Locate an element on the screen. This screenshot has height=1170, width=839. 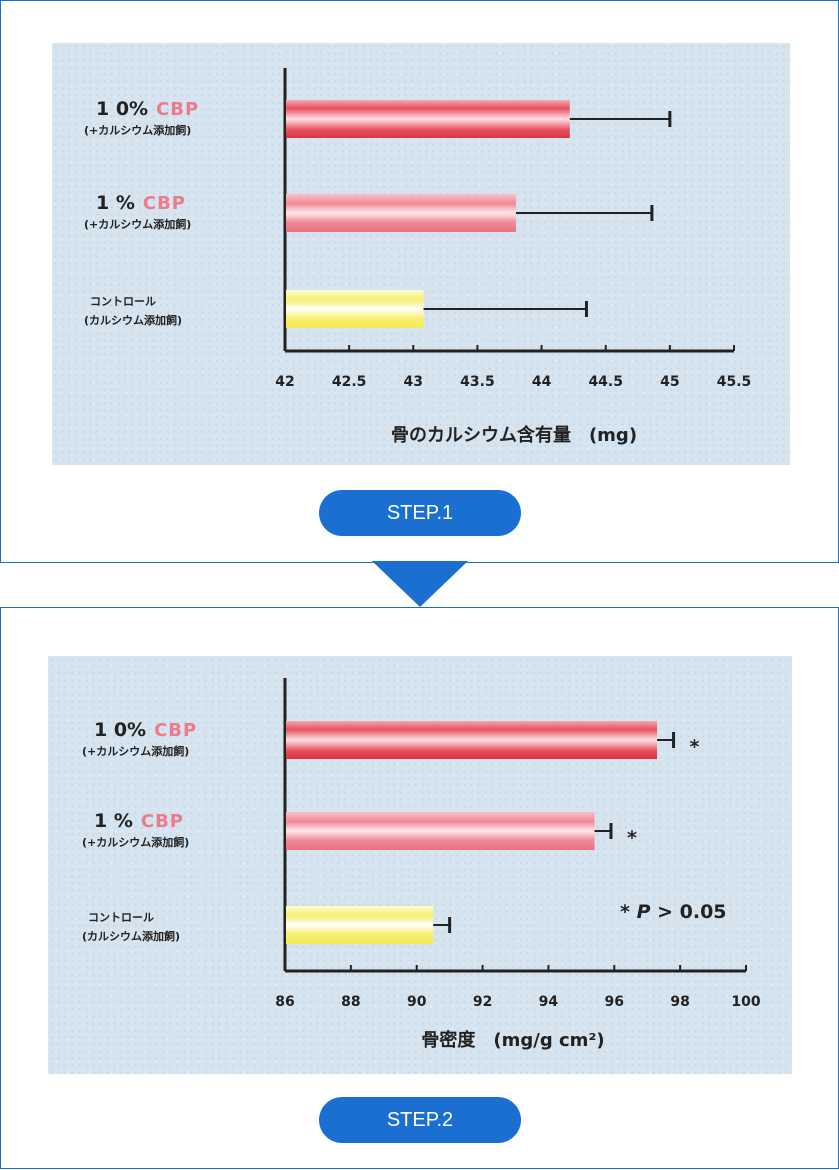
x-tick-label: 96 is located at coordinates (614, 1002).